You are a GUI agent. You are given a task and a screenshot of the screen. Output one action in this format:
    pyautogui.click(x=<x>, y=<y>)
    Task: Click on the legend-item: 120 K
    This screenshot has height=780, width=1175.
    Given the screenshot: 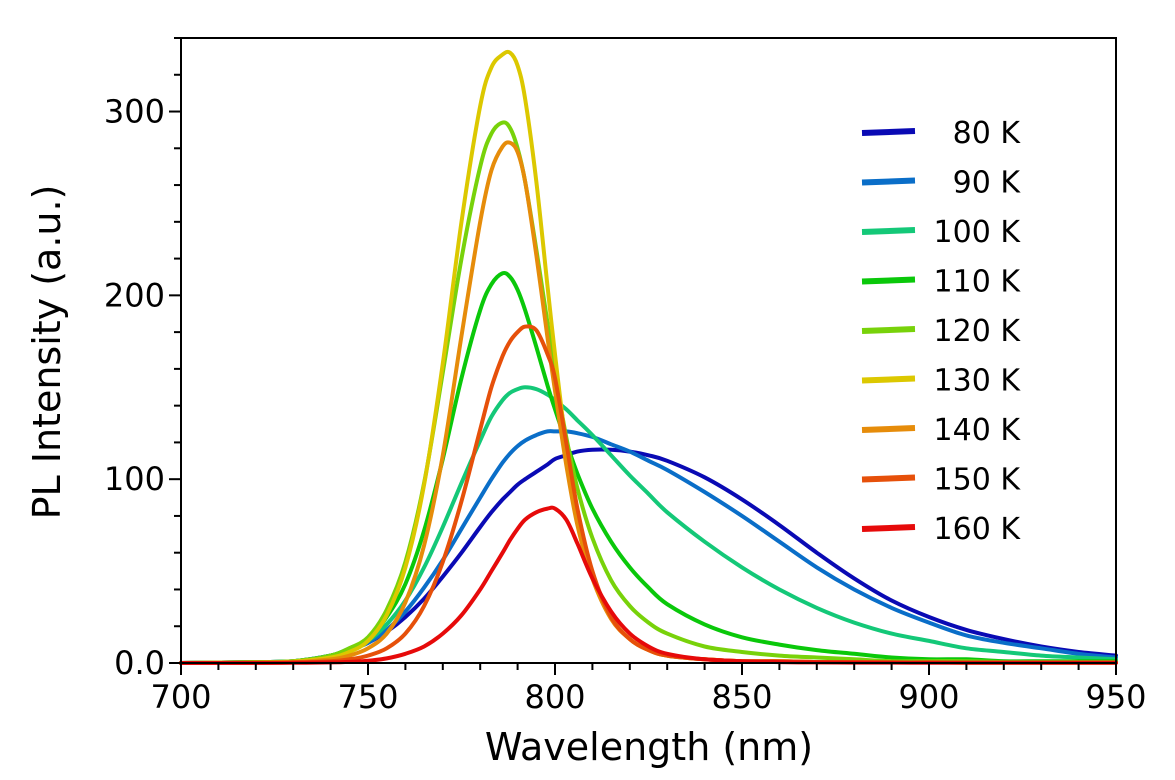 What is the action you would take?
    pyautogui.click(x=941, y=331)
    